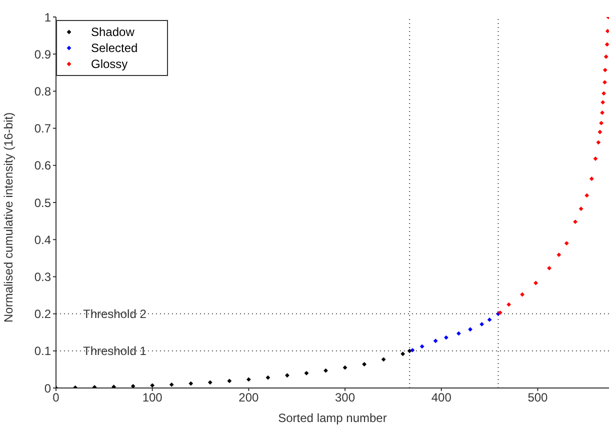 The image size is (611, 430). I want to click on y-tick-label: 0.4, so click(43, 239).